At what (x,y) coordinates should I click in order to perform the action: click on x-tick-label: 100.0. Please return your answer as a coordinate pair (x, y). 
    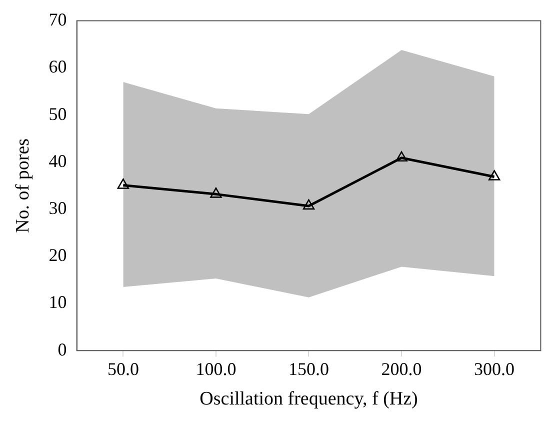
    Looking at the image, I should click on (216, 369).